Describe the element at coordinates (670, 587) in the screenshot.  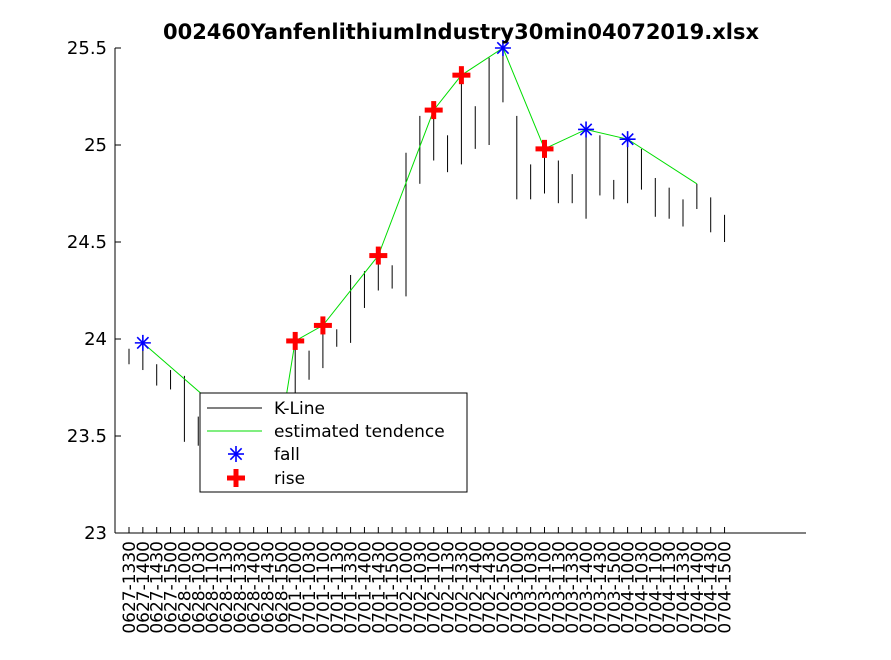
I see `x-tick-label: 0704-1130` at that location.